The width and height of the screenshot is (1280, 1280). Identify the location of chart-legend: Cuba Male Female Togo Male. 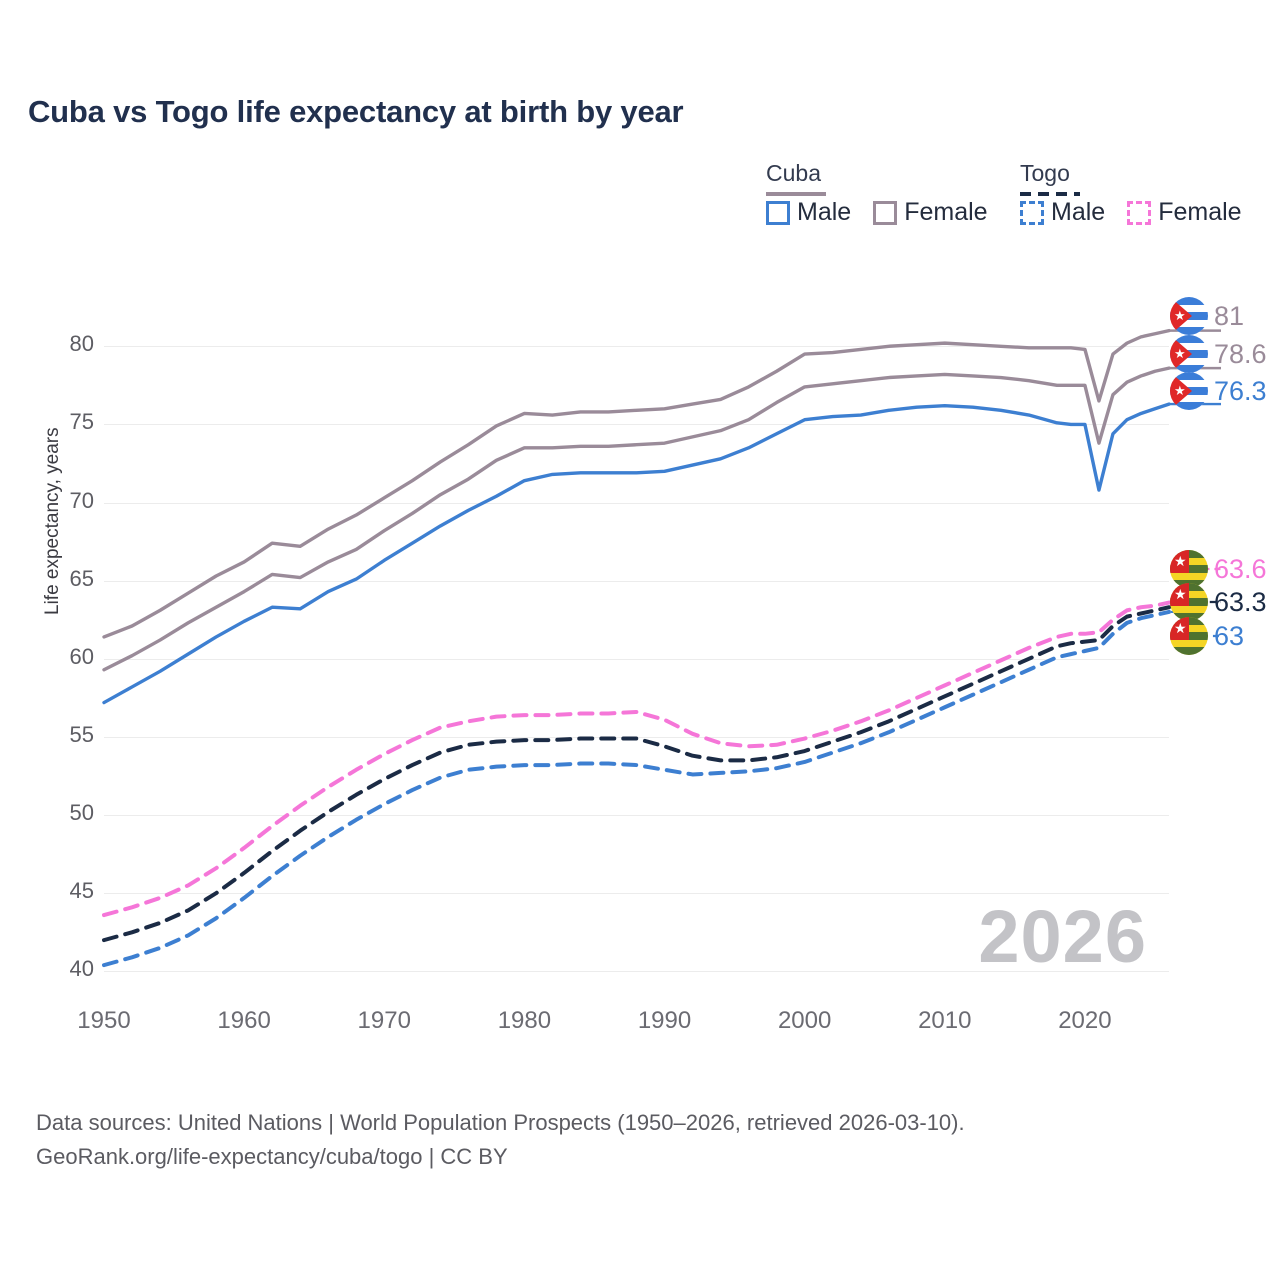
(1011, 199).